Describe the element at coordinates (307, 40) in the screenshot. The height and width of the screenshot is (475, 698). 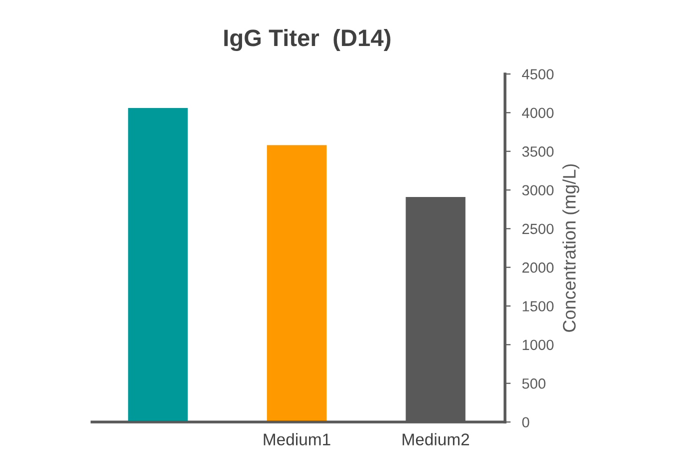
I see `chart-title: IgG Titer (D14)` at that location.